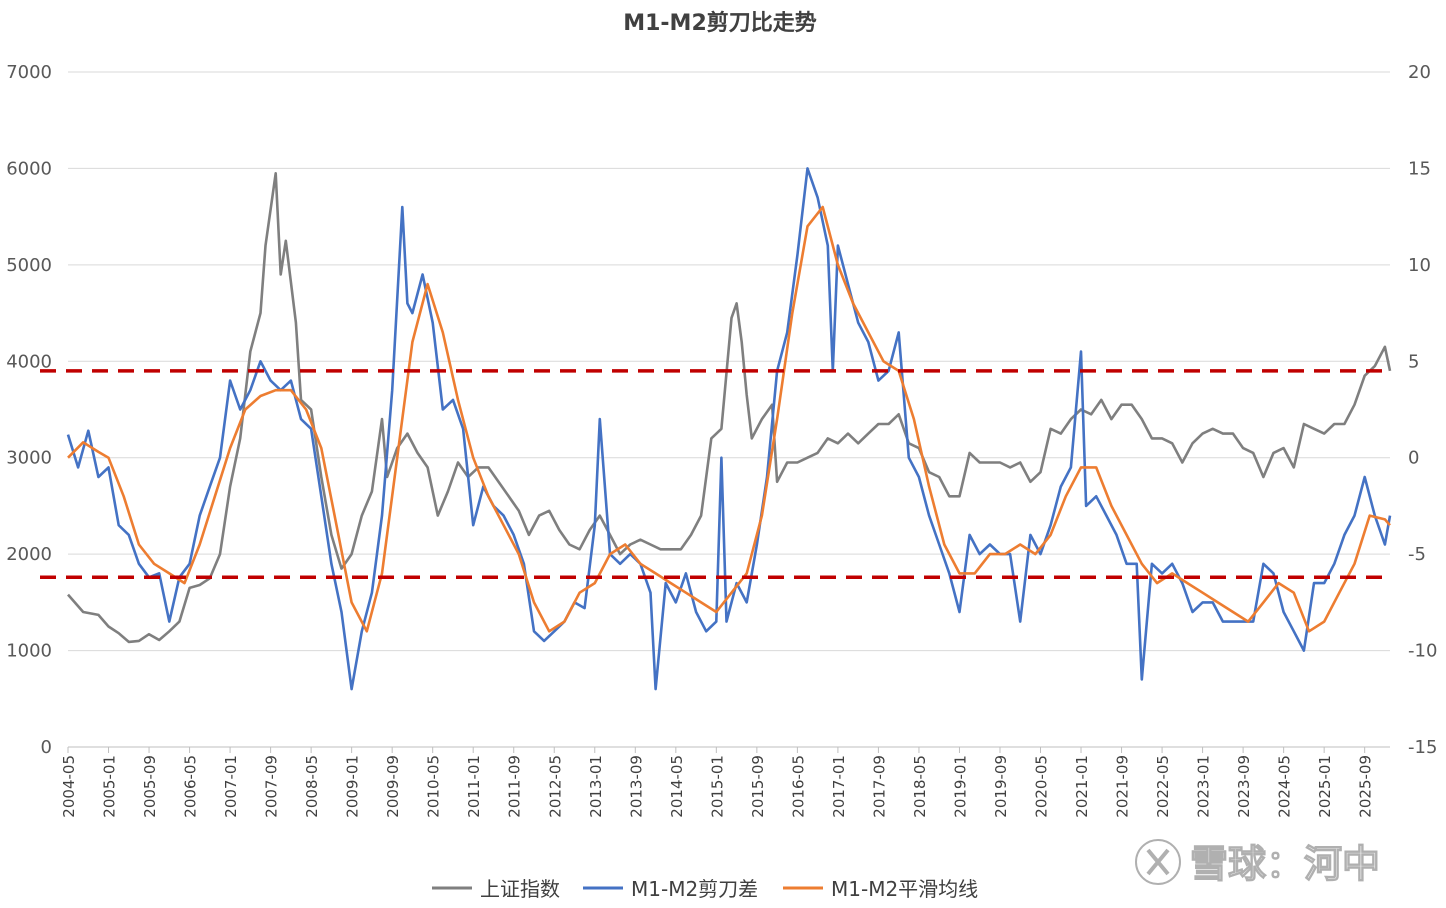 The height and width of the screenshot is (908, 1446). What do you see at coordinates (1325, 786) in the screenshot?
I see `x-tick-label: 2025-01` at bounding box center [1325, 786].